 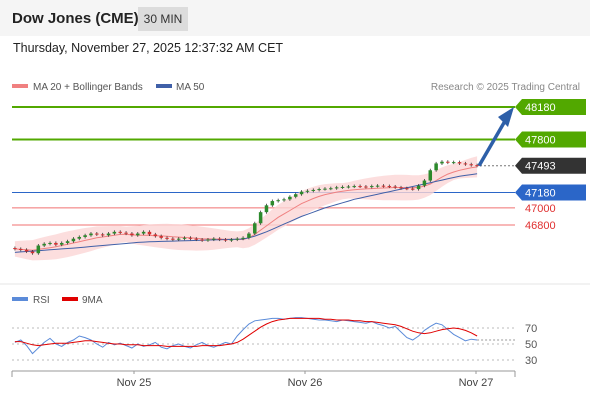 What do you see at coordinates (295, 18) in the screenshot?
I see `chart-header` at bounding box center [295, 18].